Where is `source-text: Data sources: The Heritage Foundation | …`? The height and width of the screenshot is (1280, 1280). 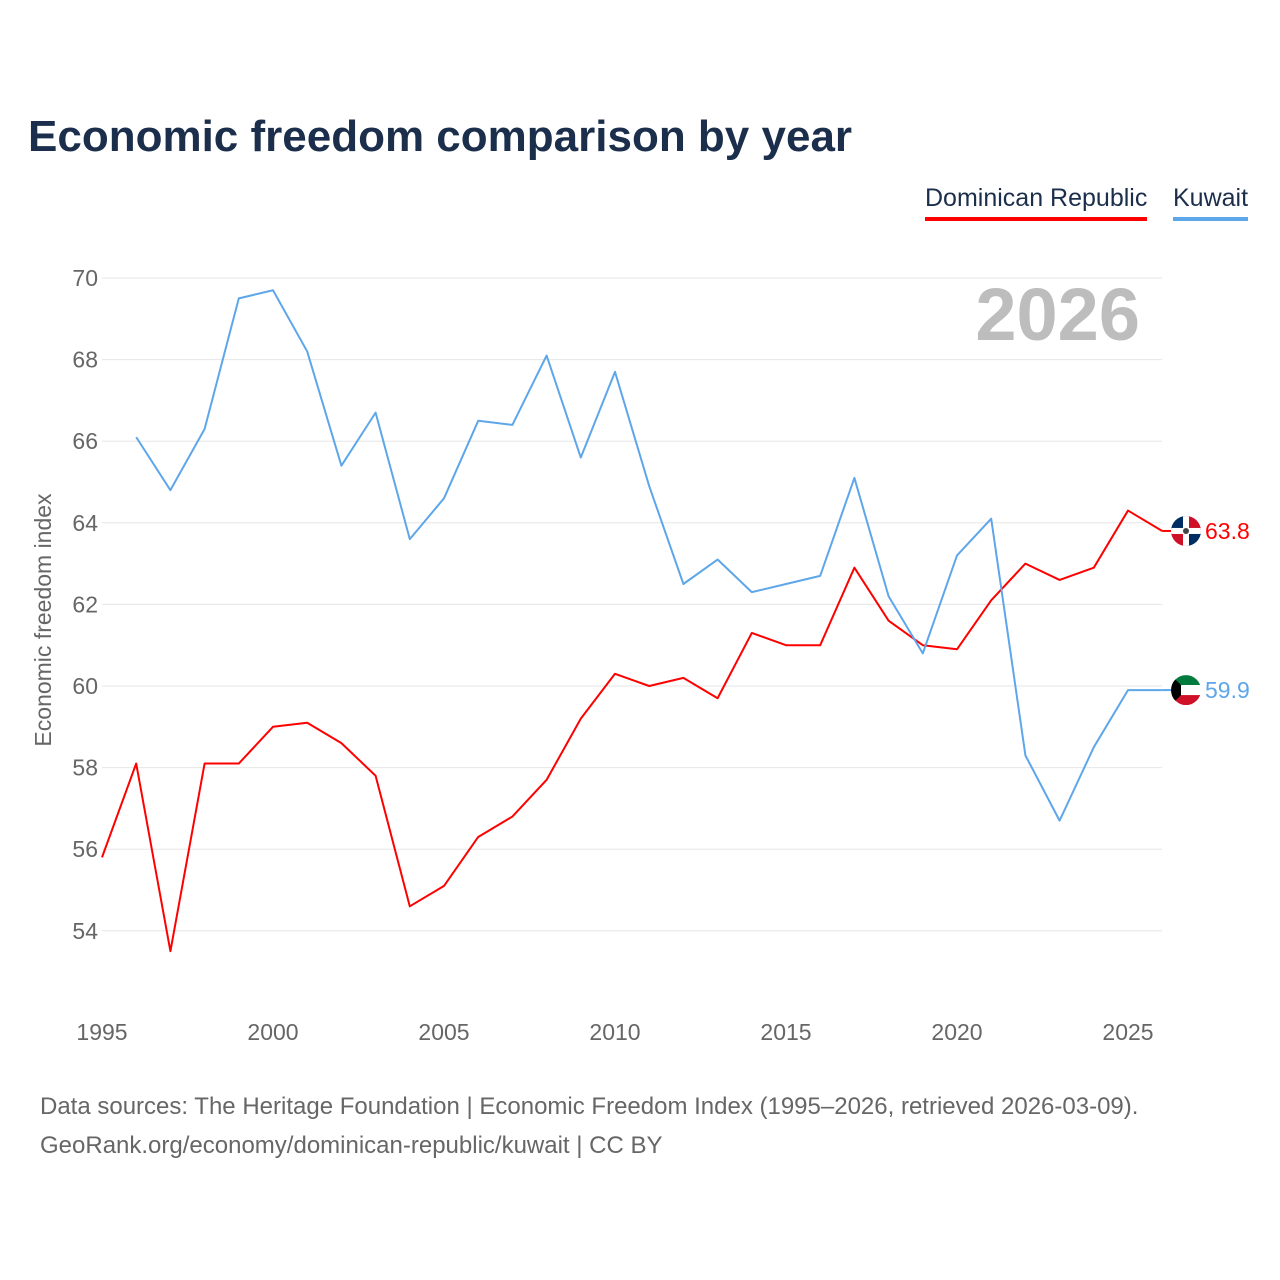 source-text: Data sources: The Heritage Foundation | … is located at coordinates (589, 1106).